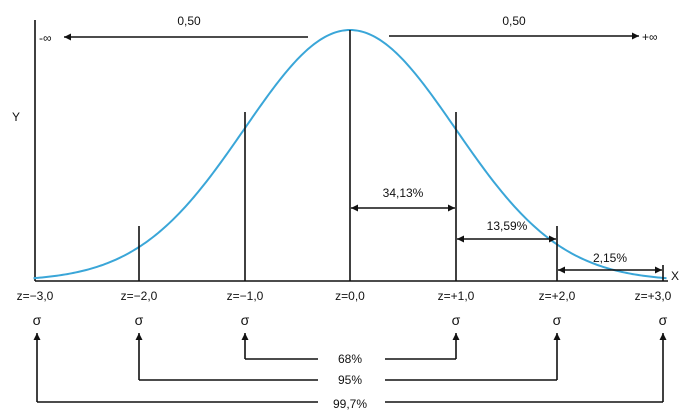 Image resolution: width=680 pixels, height=418 pixels. I want to click on interval-label-2-3: 2,15%, so click(610, 258).